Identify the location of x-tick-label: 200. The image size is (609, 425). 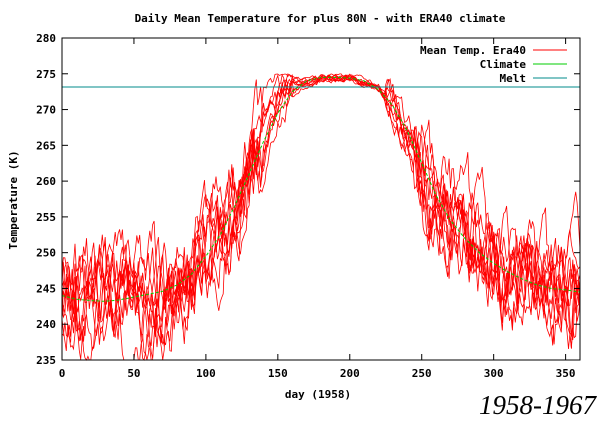
(350, 373).